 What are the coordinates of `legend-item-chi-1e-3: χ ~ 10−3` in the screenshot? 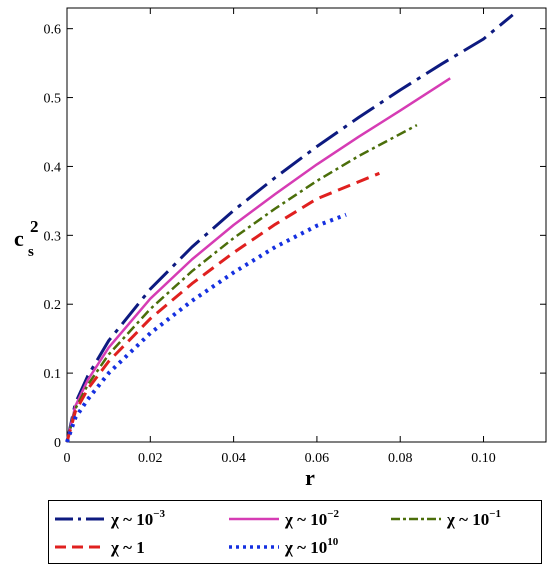 It's located at (110, 519).